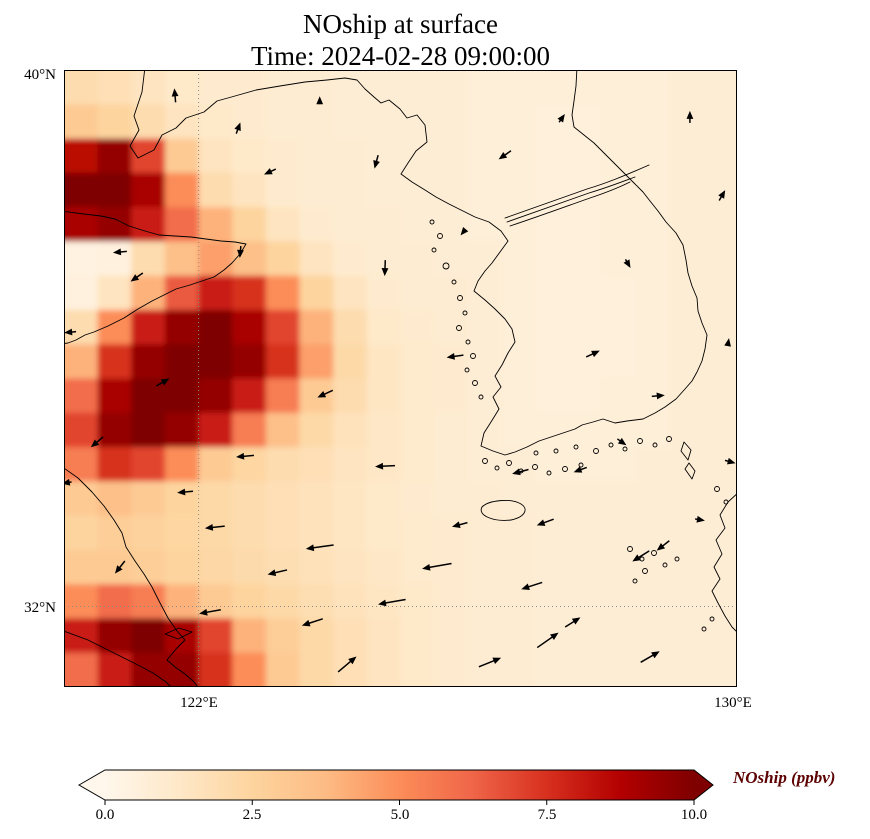 The image size is (870, 839). What do you see at coordinates (400, 815) in the screenshot?
I see `colorbar-tick-label: 5.0` at bounding box center [400, 815].